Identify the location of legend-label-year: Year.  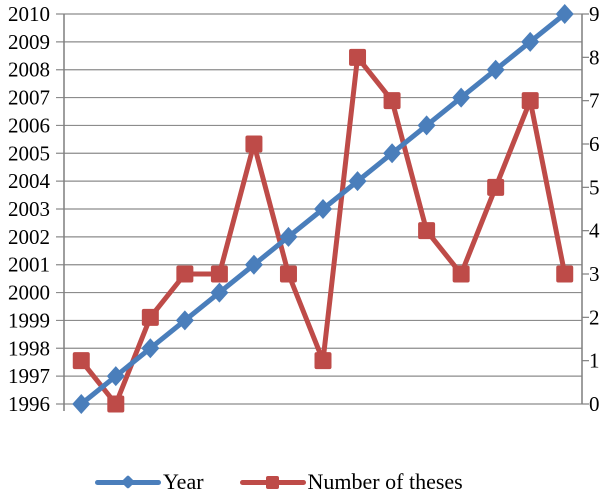
(183, 481).